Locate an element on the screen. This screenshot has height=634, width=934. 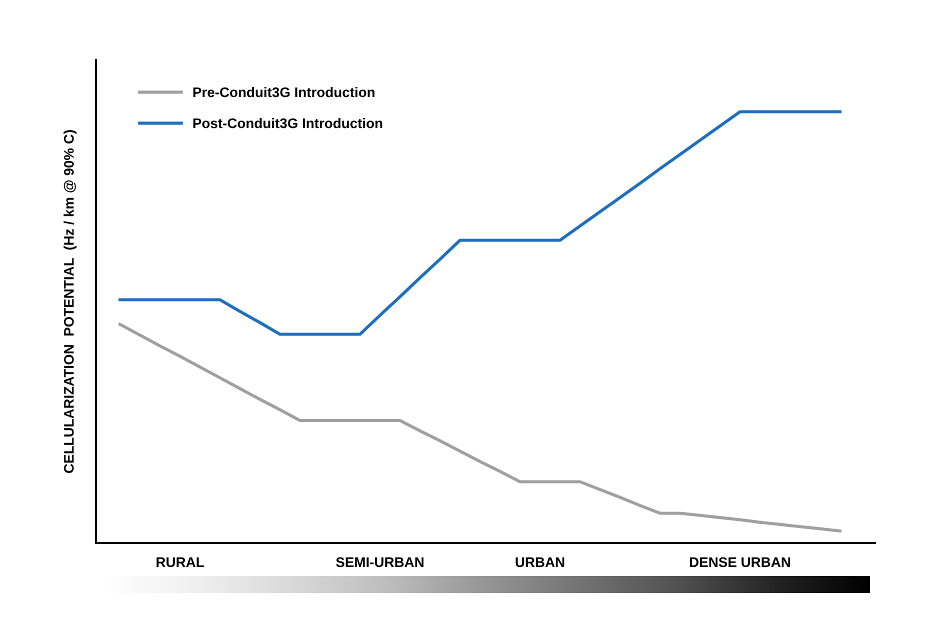
x-tick-label: RURAL is located at coordinates (180, 562).